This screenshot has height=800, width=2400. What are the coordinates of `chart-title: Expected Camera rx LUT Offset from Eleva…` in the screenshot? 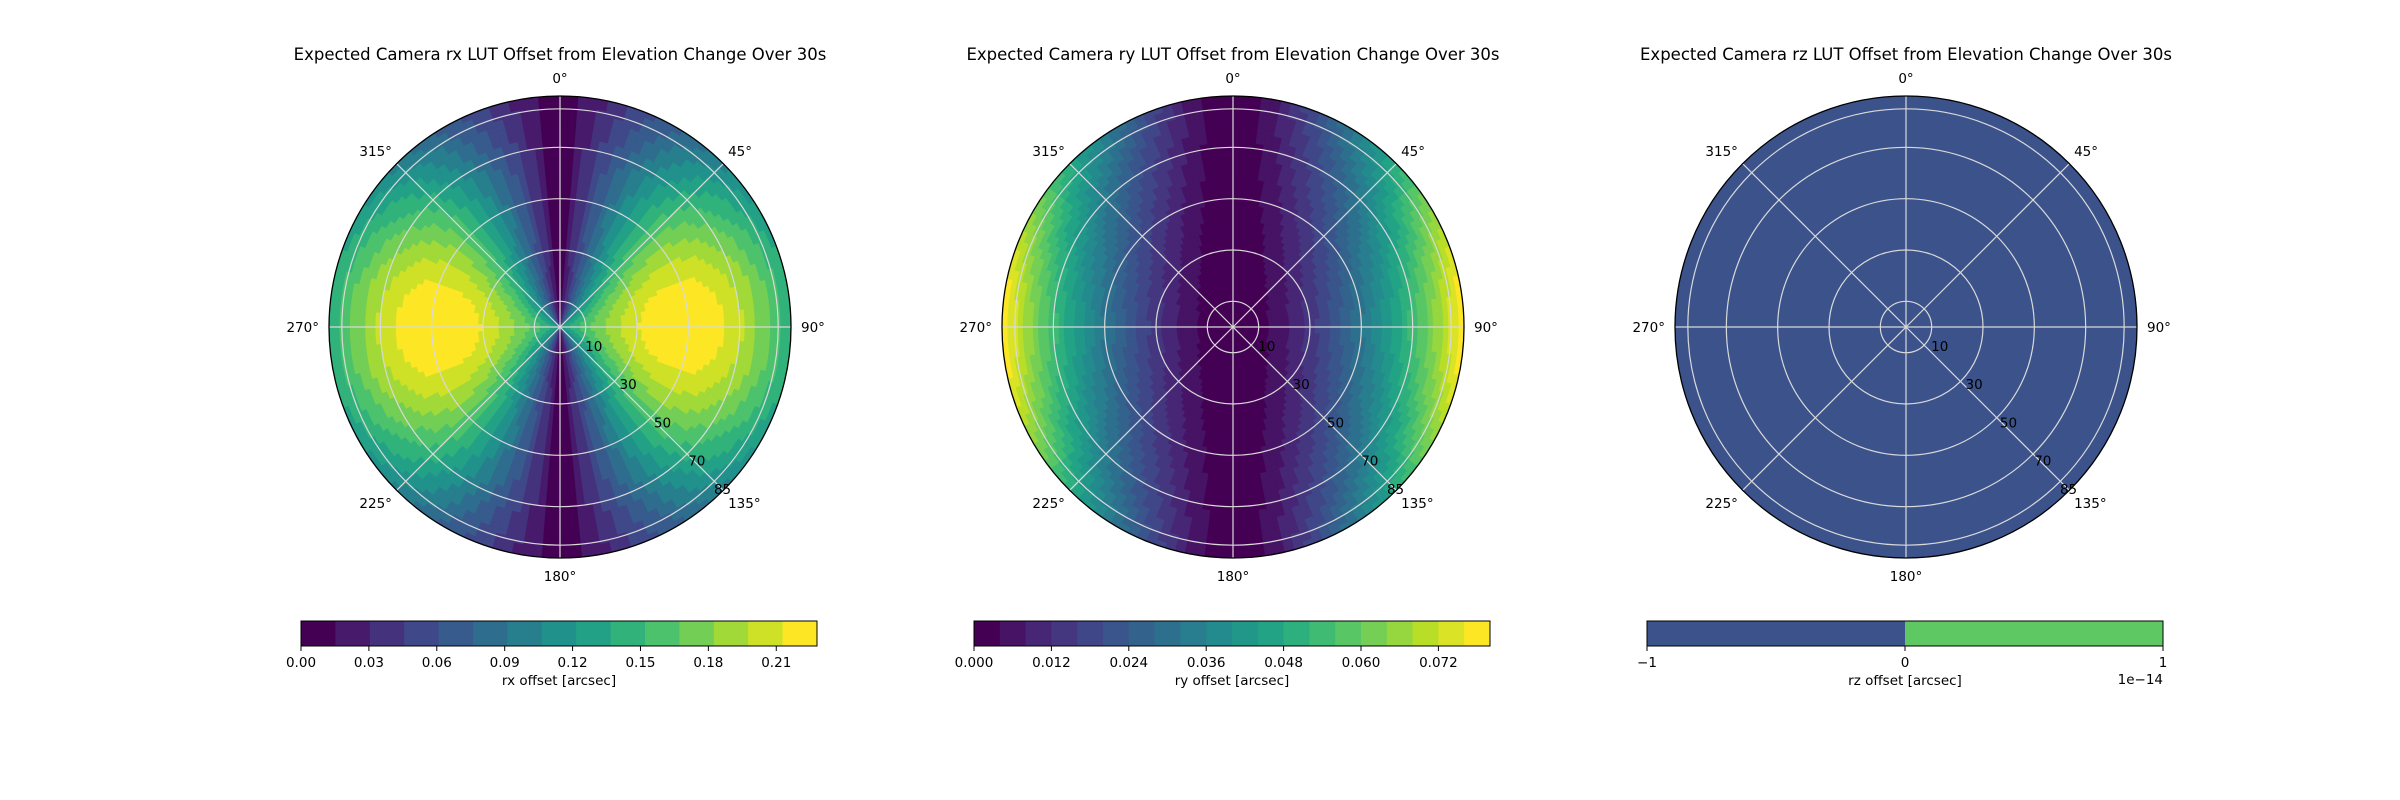 It's located at (560, 54).